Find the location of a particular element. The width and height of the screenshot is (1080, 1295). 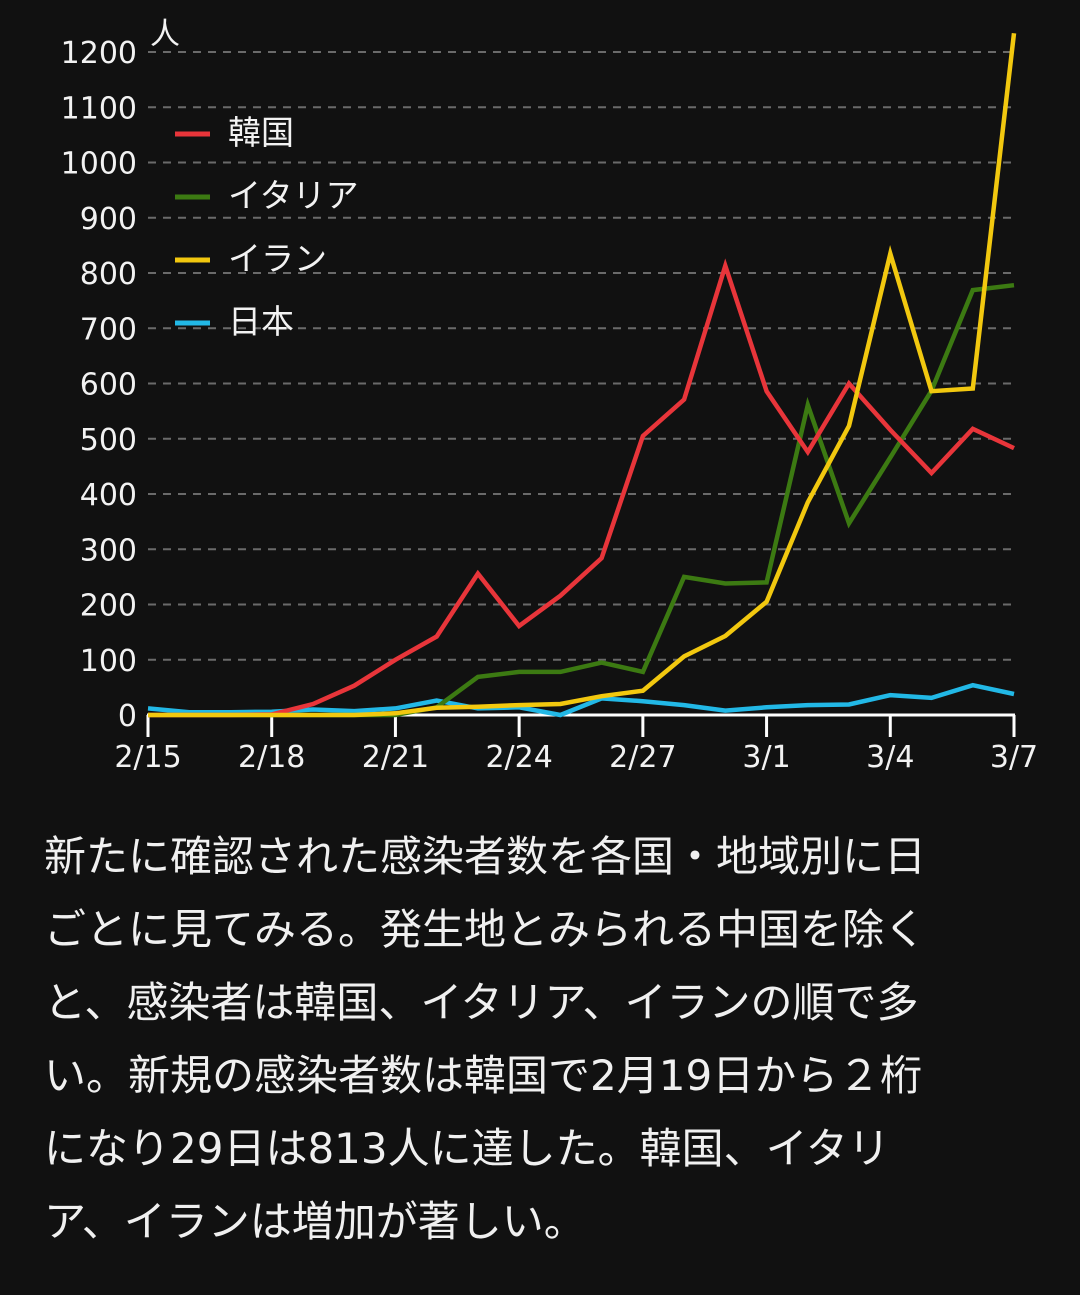

y-tick-label: 100 is located at coordinates (108, 661).